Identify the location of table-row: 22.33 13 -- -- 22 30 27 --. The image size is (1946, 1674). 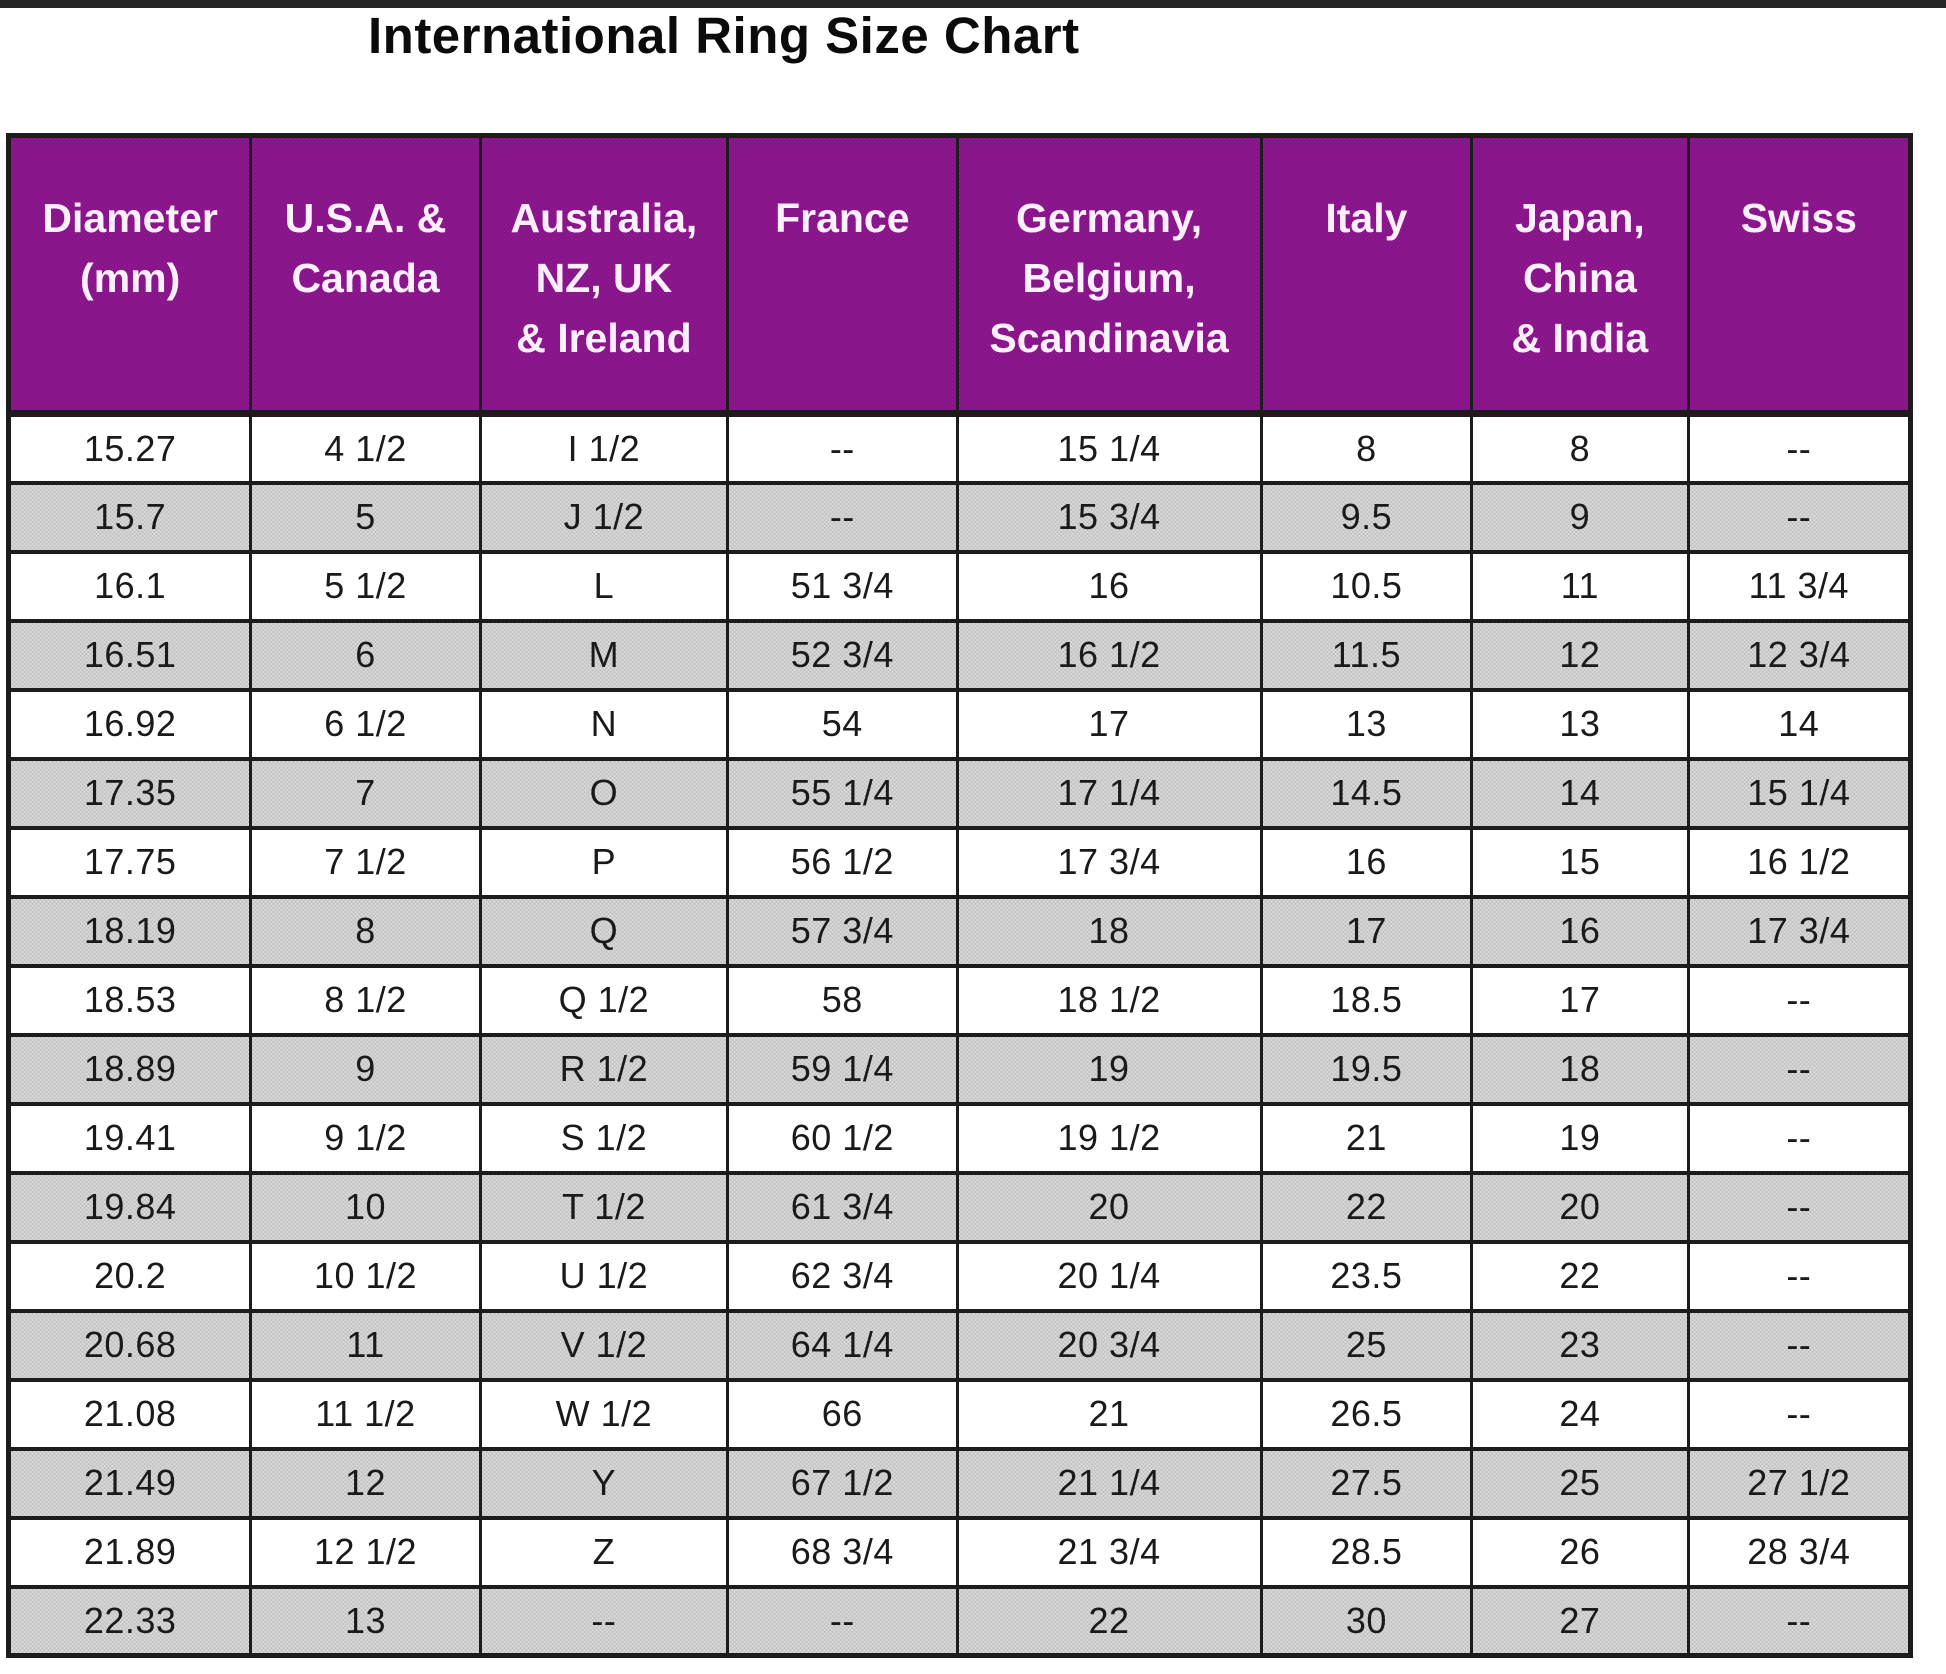
(959, 1621).